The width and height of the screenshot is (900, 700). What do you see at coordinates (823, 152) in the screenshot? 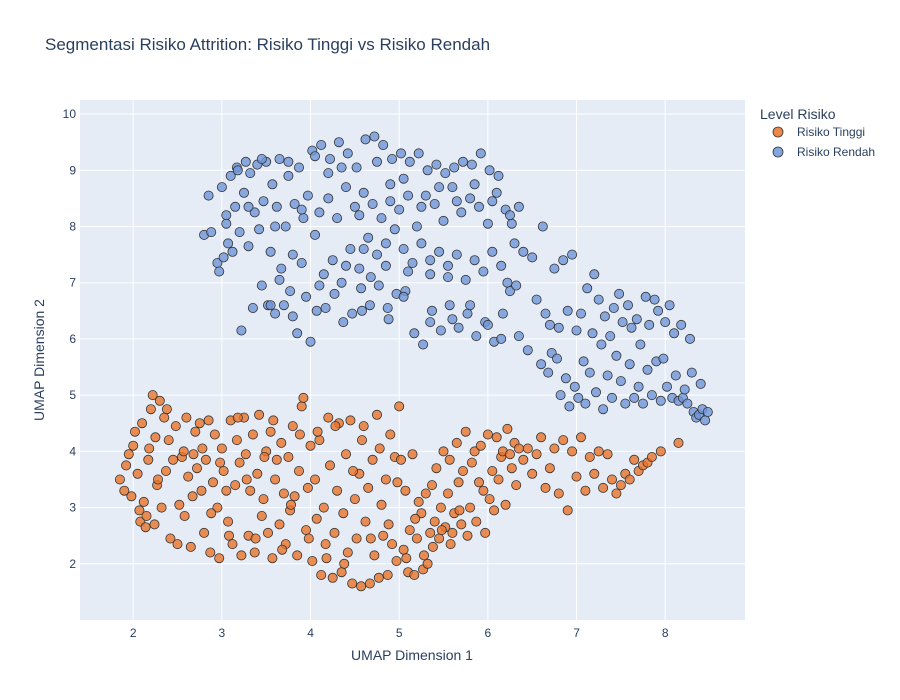
I see `legend-item-risiko-rendah: Risiko Rendah` at bounding box center [823, 152].